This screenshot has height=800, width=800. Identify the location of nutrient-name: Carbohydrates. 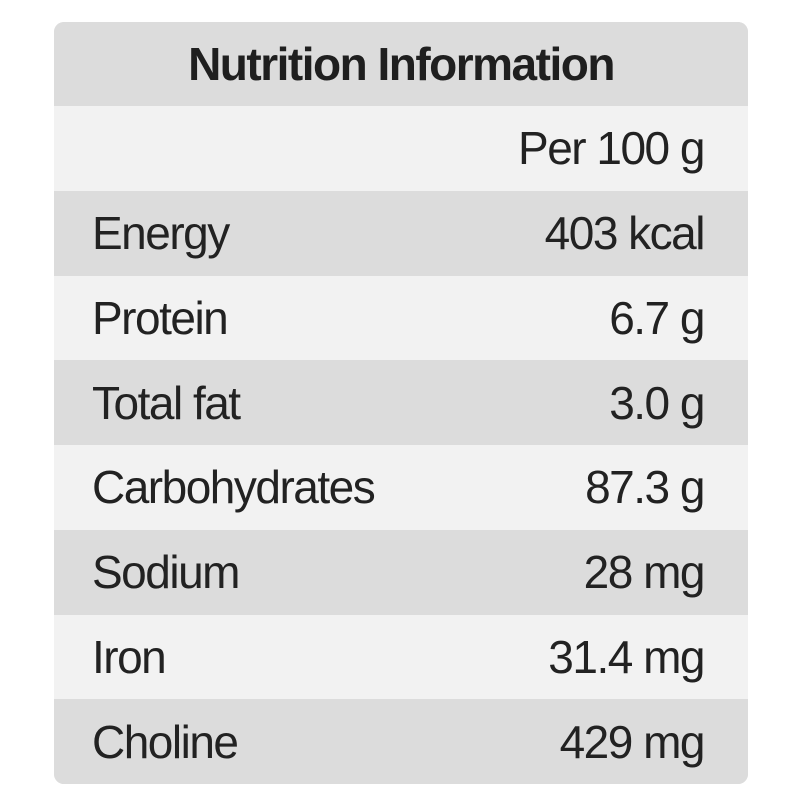
(234, 487).